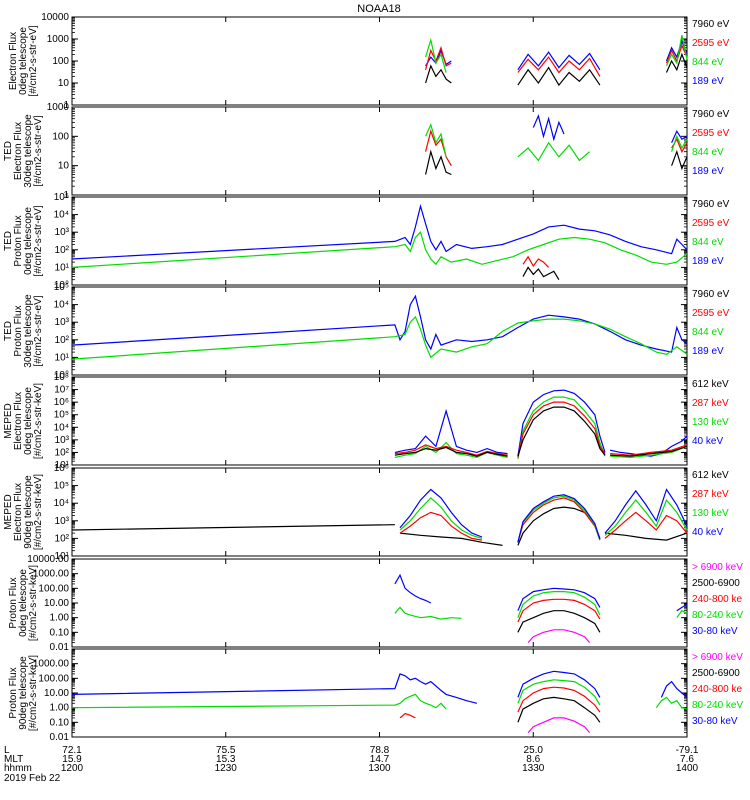  What do you see at coordinates (717, 657) in the screenshot?
I see `legend-entry: > 6900 keV` at bounding box center [717, 657].